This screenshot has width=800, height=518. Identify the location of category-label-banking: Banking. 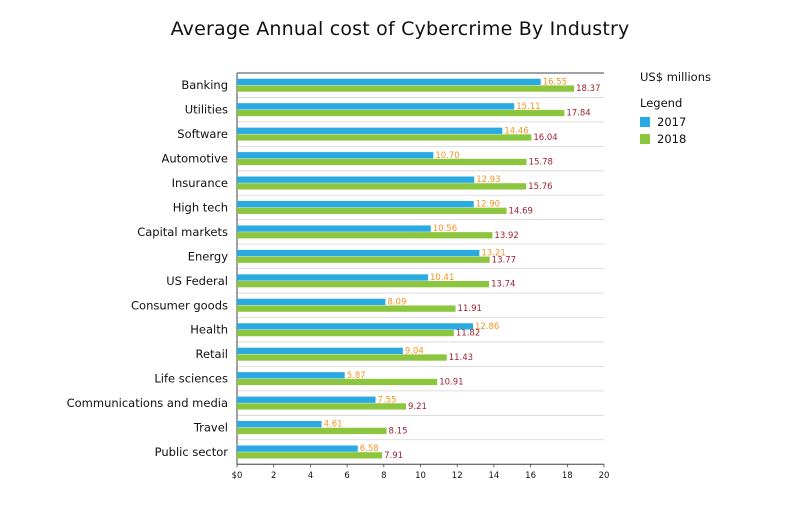
(204, 85).